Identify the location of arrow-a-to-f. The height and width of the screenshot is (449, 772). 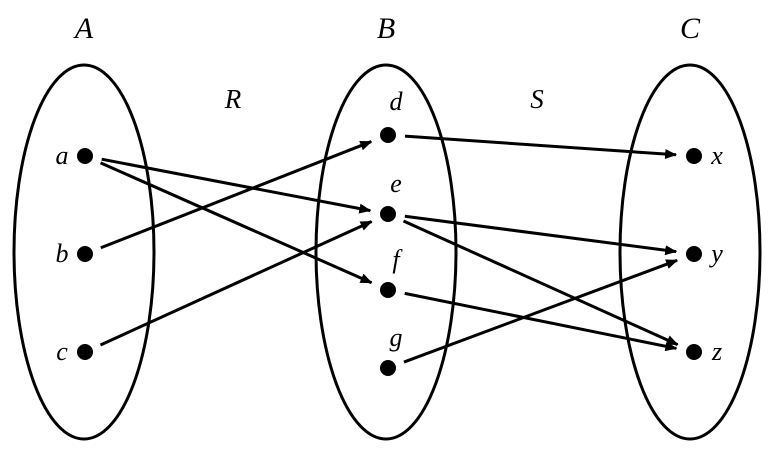
(236, 223).